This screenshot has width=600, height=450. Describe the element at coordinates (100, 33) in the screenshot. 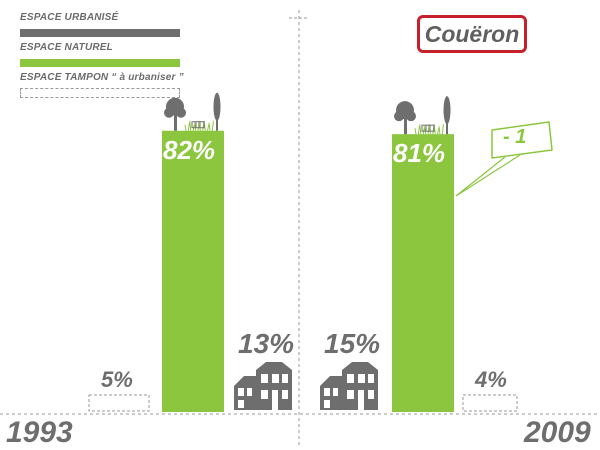

I see `legend-swatch-urbanise` at that location.